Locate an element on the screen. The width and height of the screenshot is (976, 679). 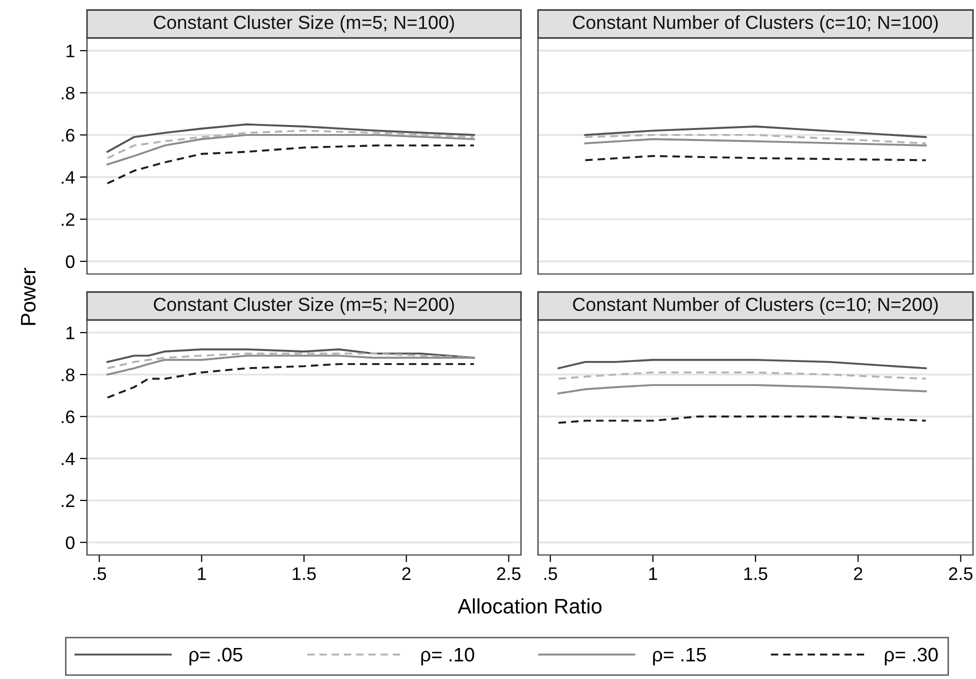
legend-label: ρ= .05 is located at coordinates (216, 657).